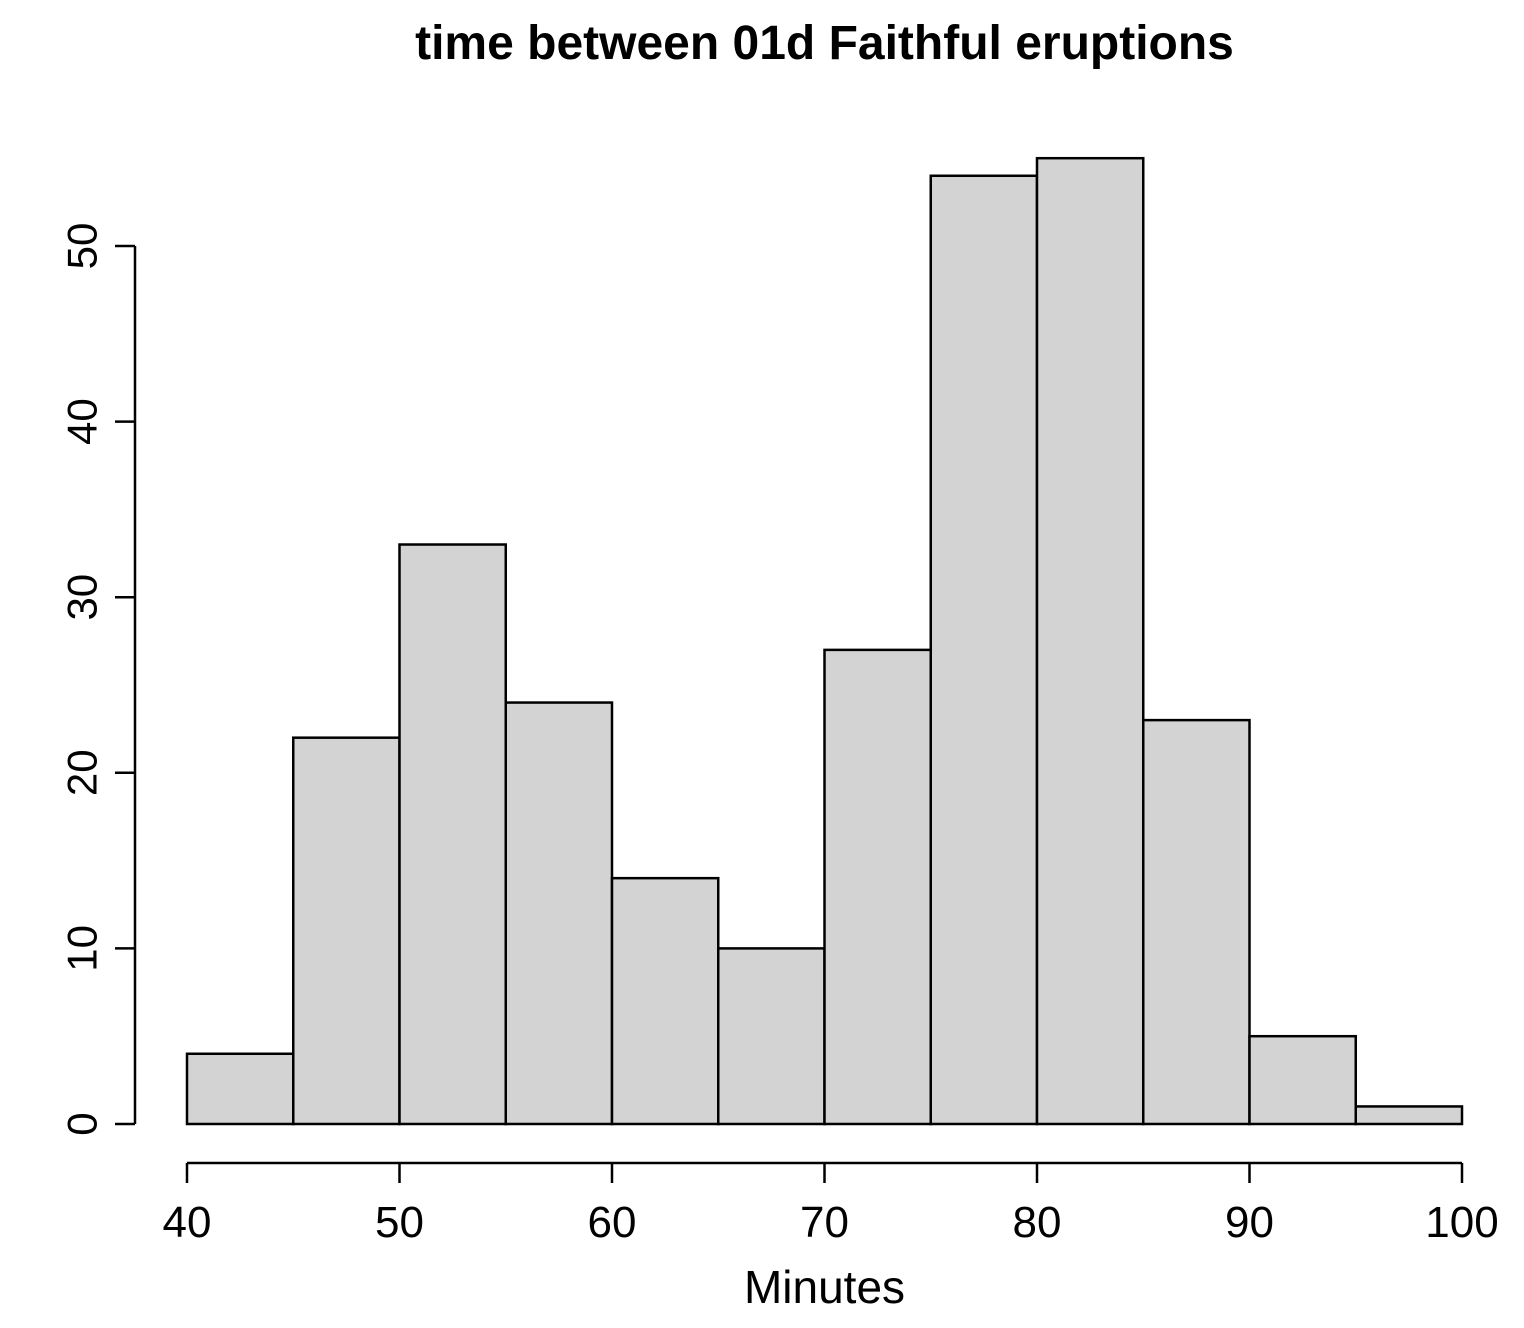 This screenshot has width=1524, height=1328. Describe the element at coordinates (1037, 1222) in the screenshot. I see `x-tick-label: 80` at that location.